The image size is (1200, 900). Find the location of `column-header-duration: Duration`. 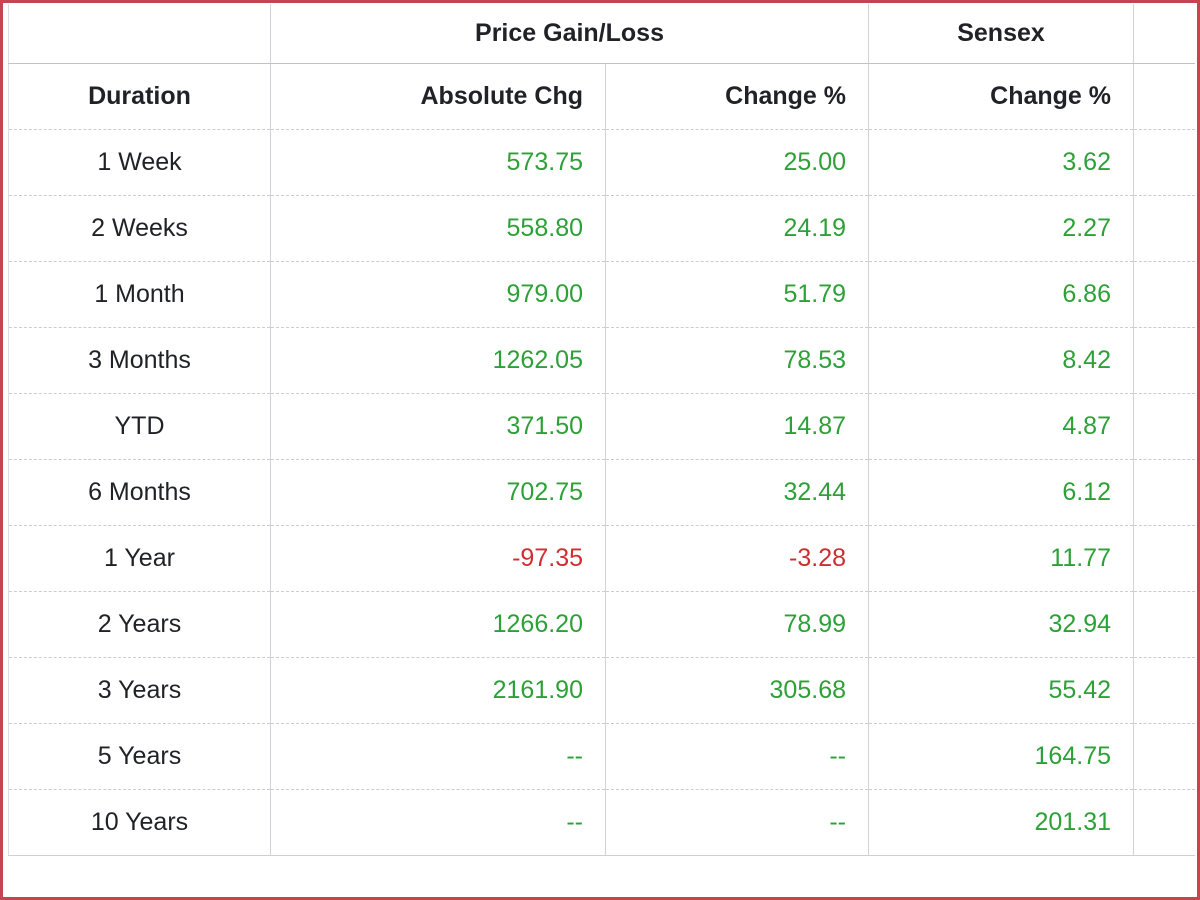

column-header-duration: Duration is located at coordinates (139, 96).